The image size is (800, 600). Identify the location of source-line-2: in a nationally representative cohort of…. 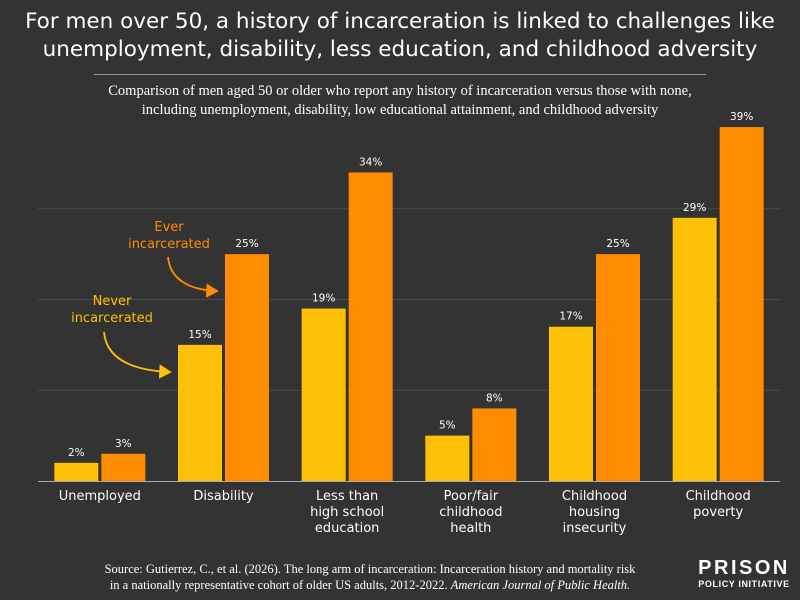
(370, 585).